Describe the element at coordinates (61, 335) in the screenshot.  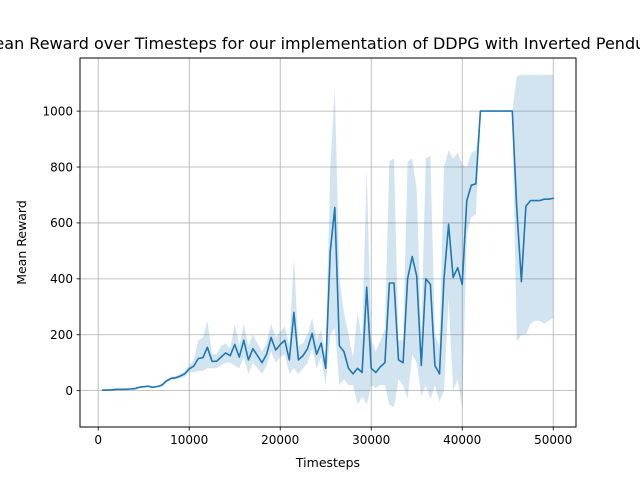
I see `y-tick-label: 200` at that location.